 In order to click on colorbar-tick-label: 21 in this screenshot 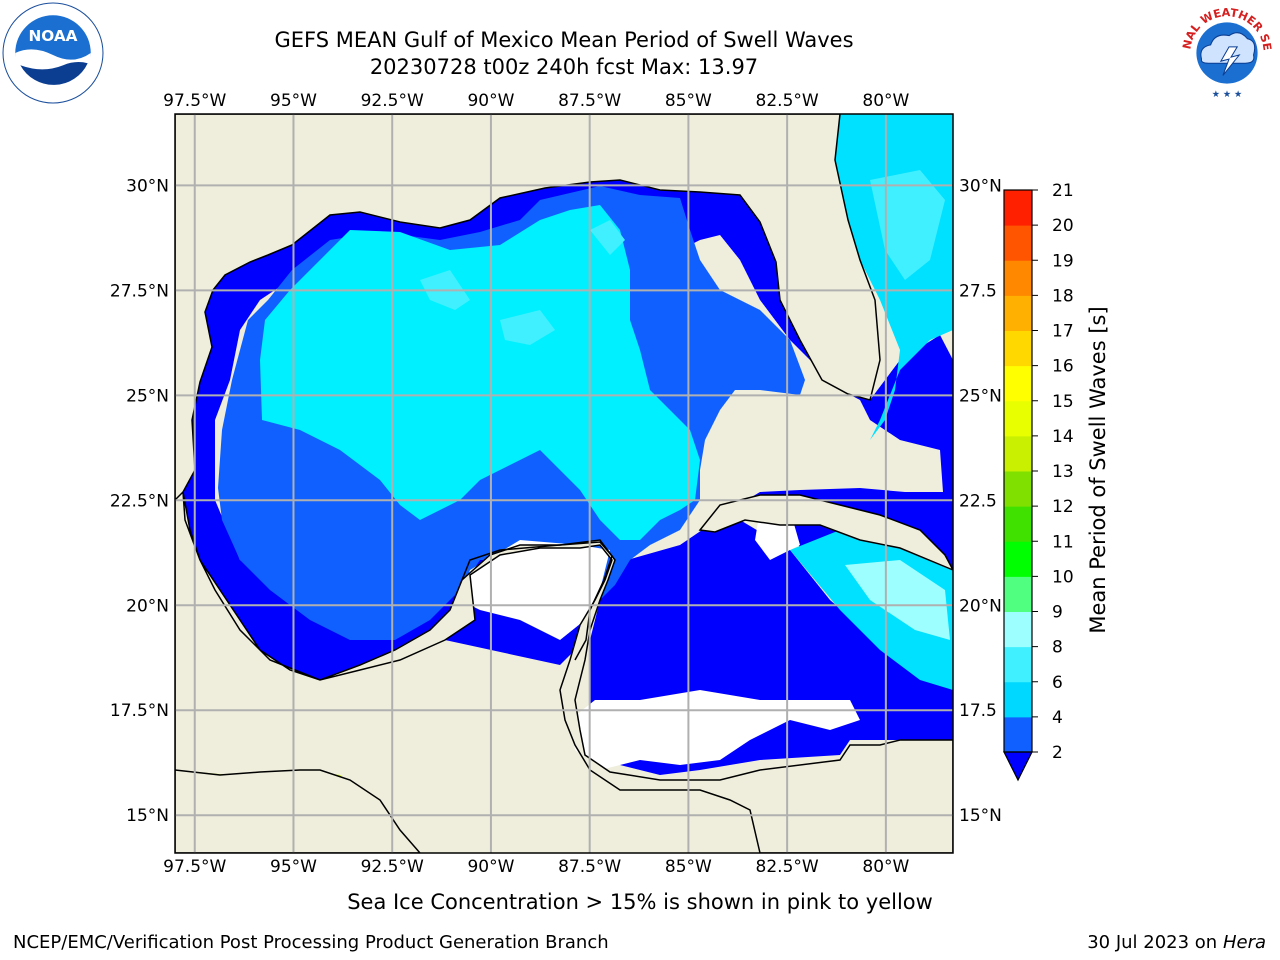, I will do `click(1063, 191)`.